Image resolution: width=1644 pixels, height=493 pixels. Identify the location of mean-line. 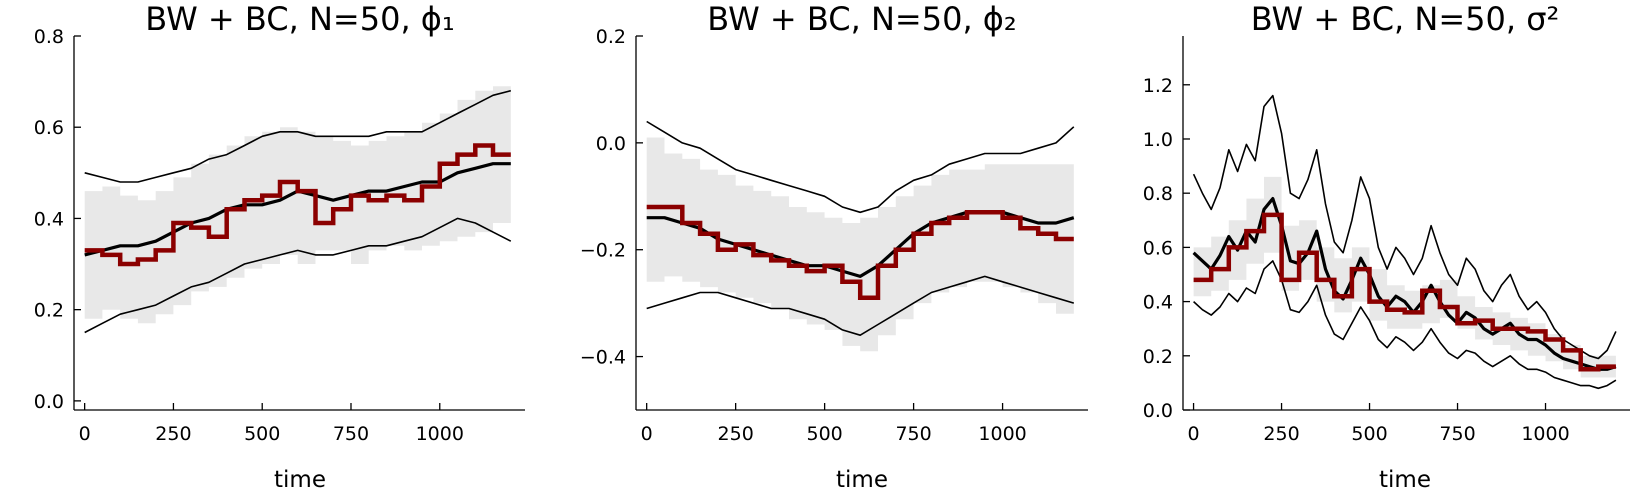
(1404, 284).